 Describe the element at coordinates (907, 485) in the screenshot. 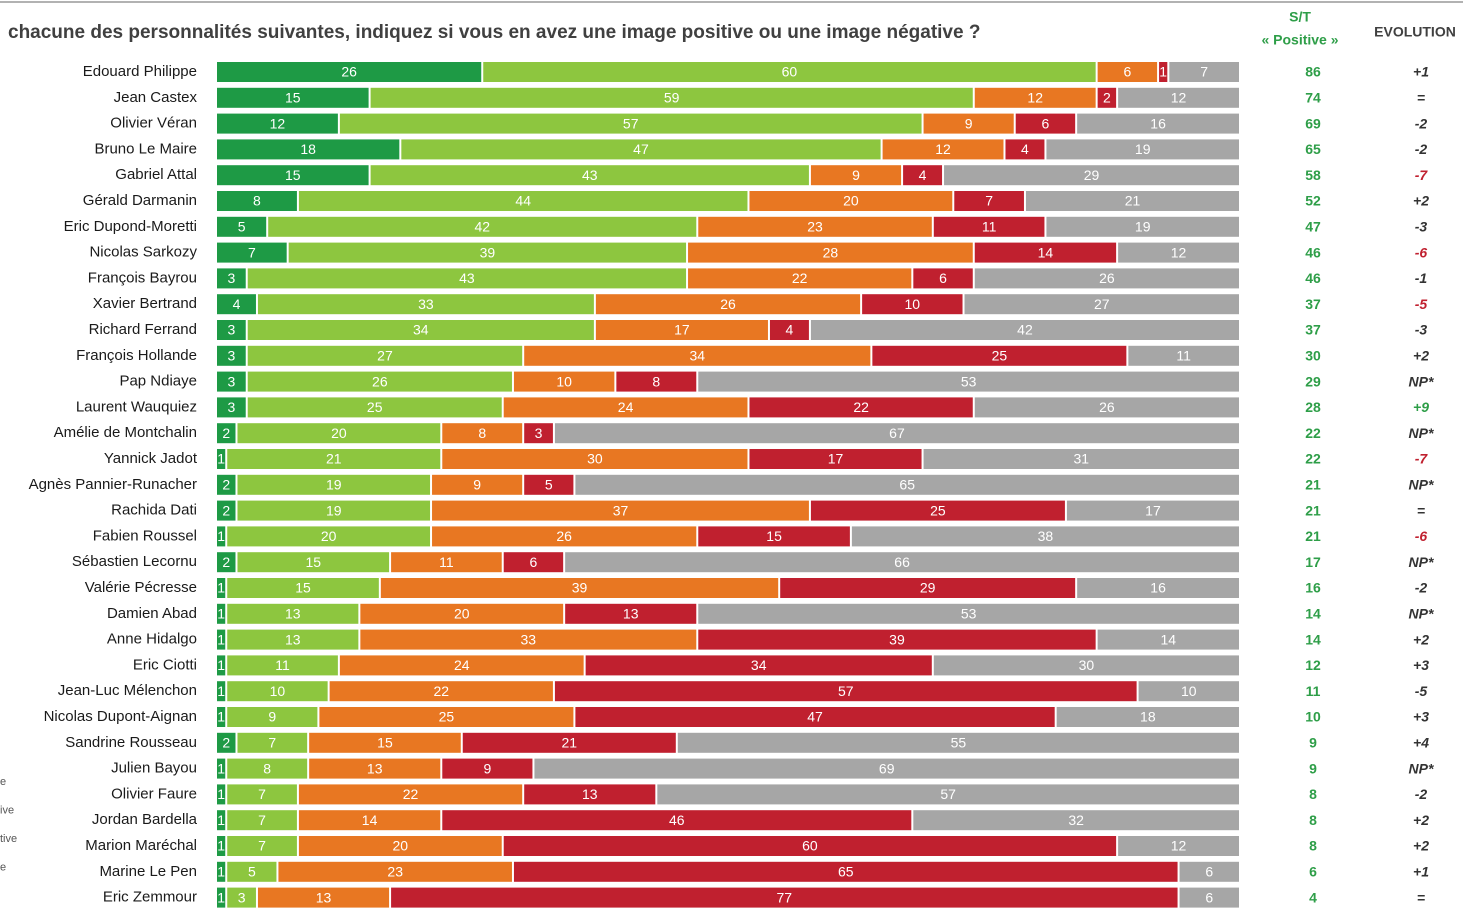

I see `value-label: 65` at that location.